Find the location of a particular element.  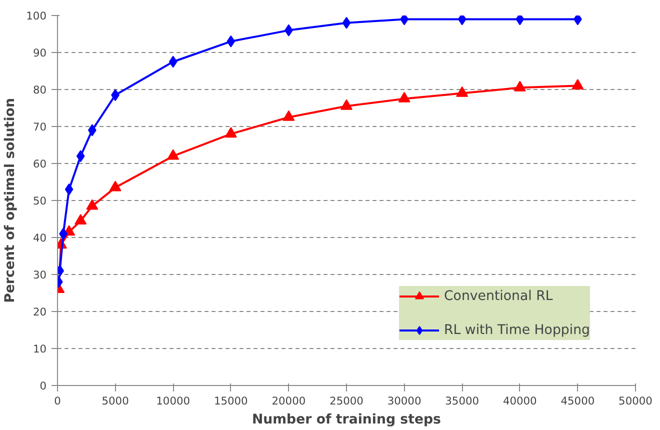

legend-label: Conventional RL is located at coordinates (498, 296).